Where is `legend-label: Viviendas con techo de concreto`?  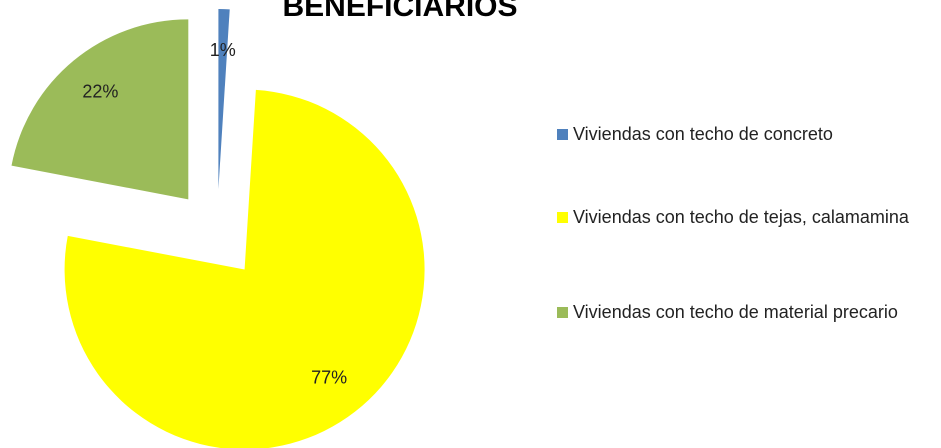 legend-label: Viviendas con techo de concreto is located at coordinates (703, 134).